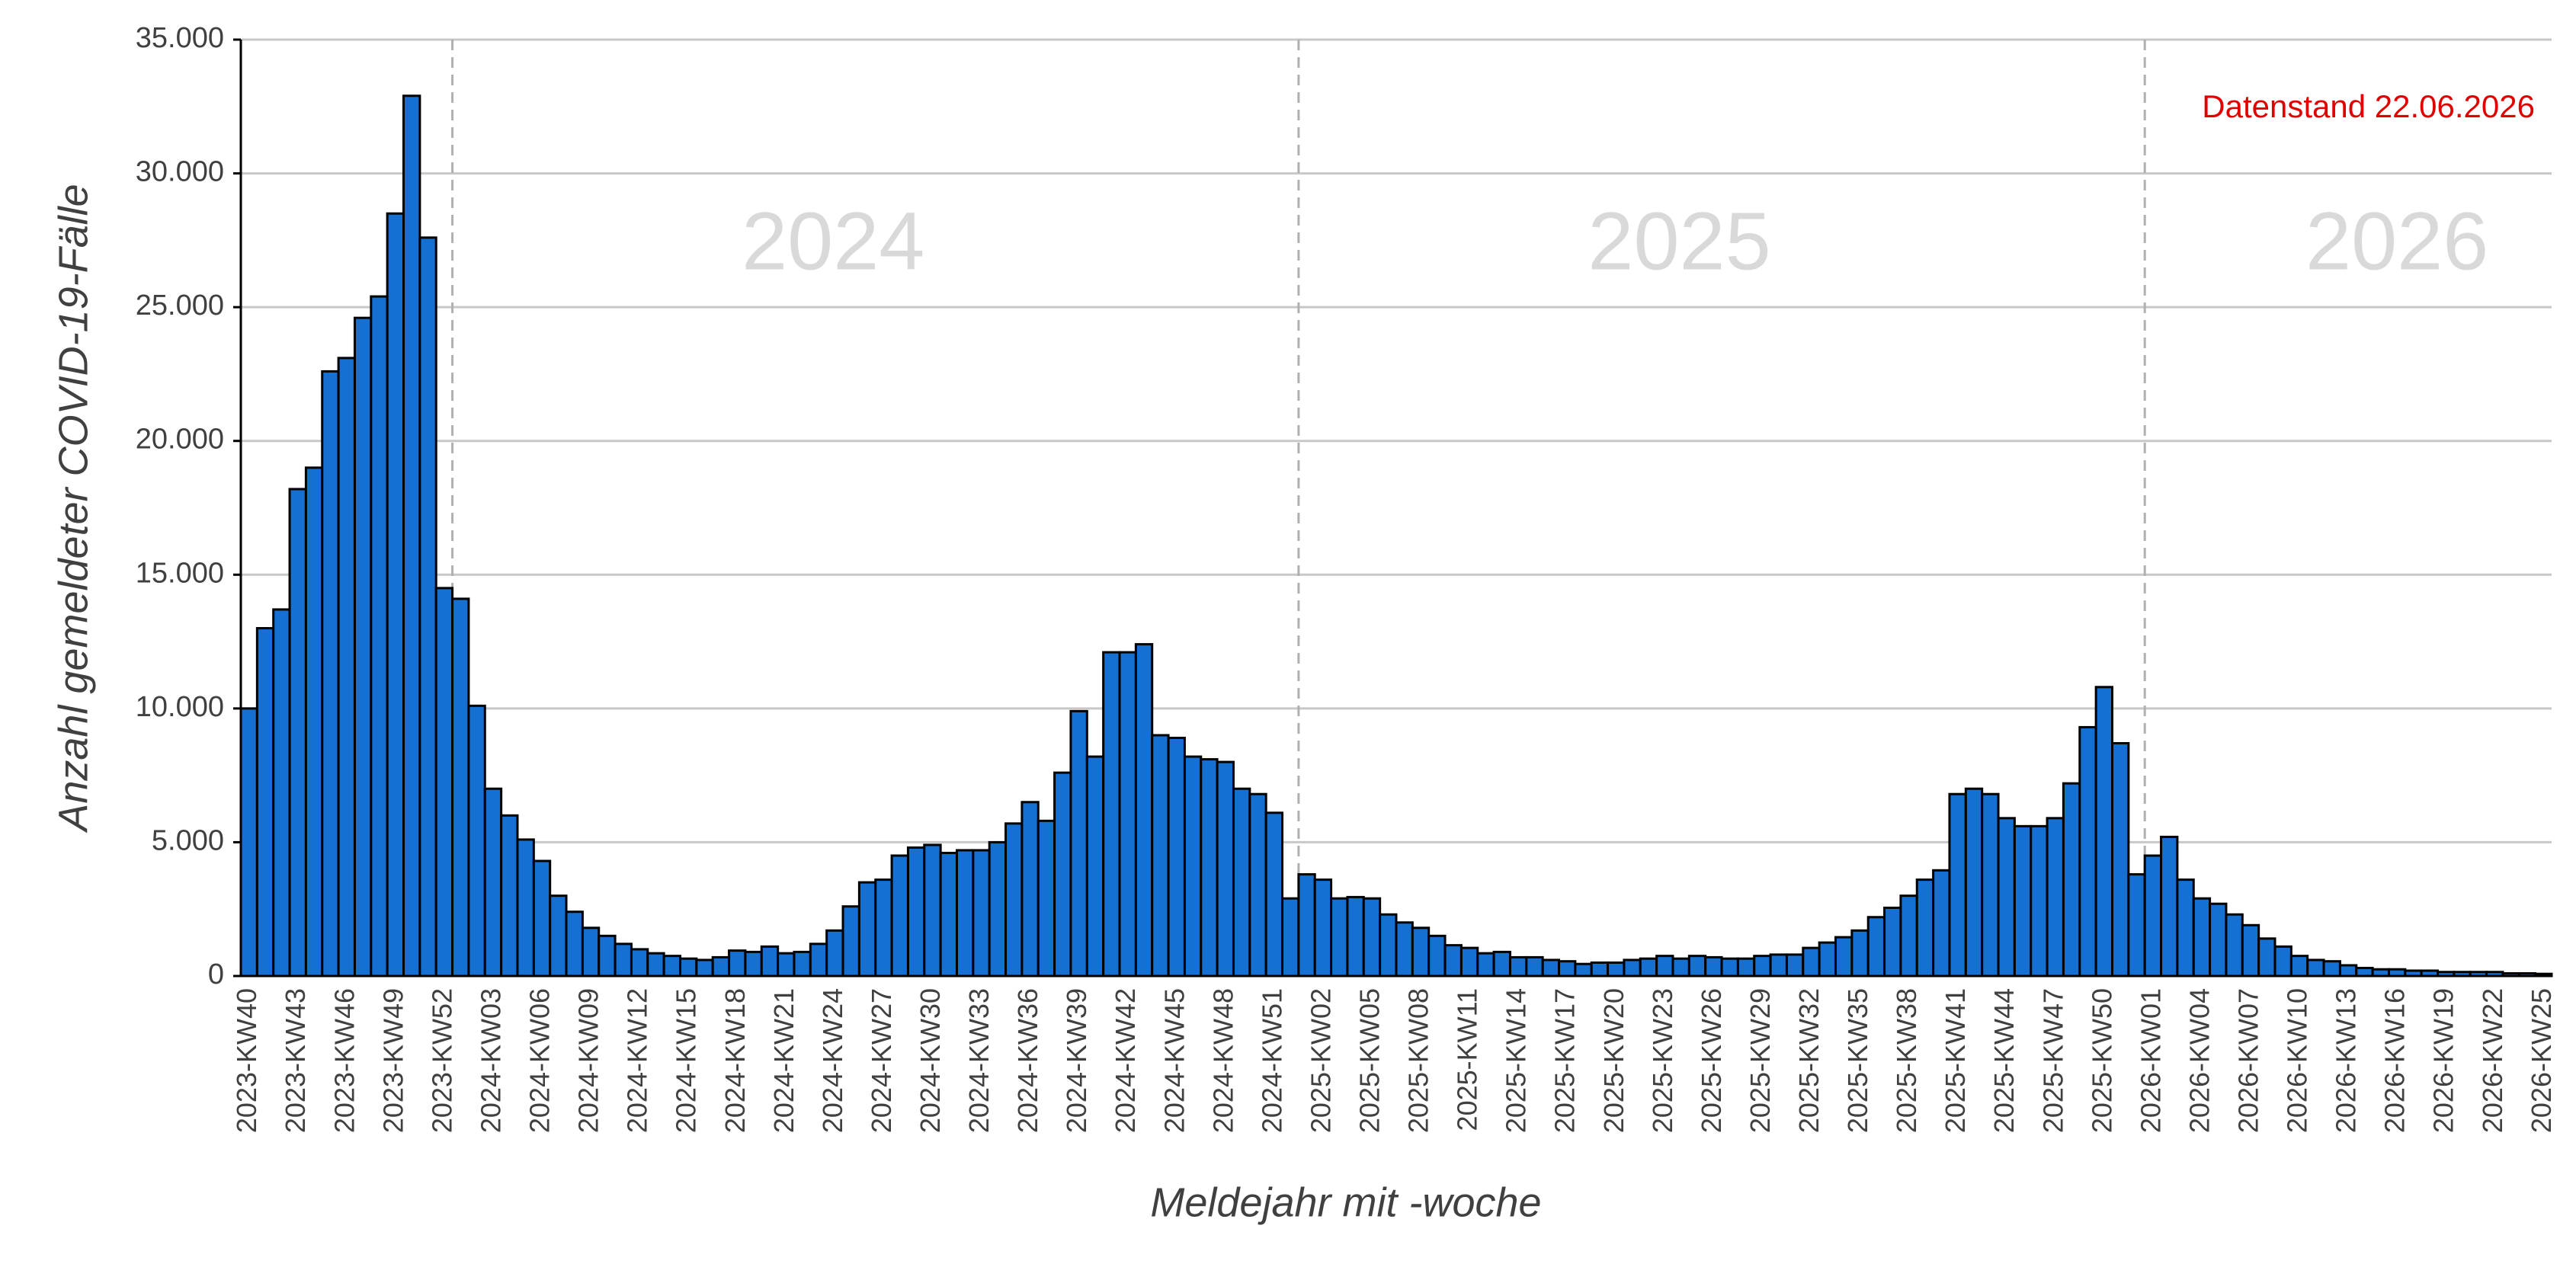 This screenshot has width=2576, height=1264. Describe the element at coordinates (2052, 1060) in the screenshot. I see `x-tick-label: 2025-KW47` at that location.